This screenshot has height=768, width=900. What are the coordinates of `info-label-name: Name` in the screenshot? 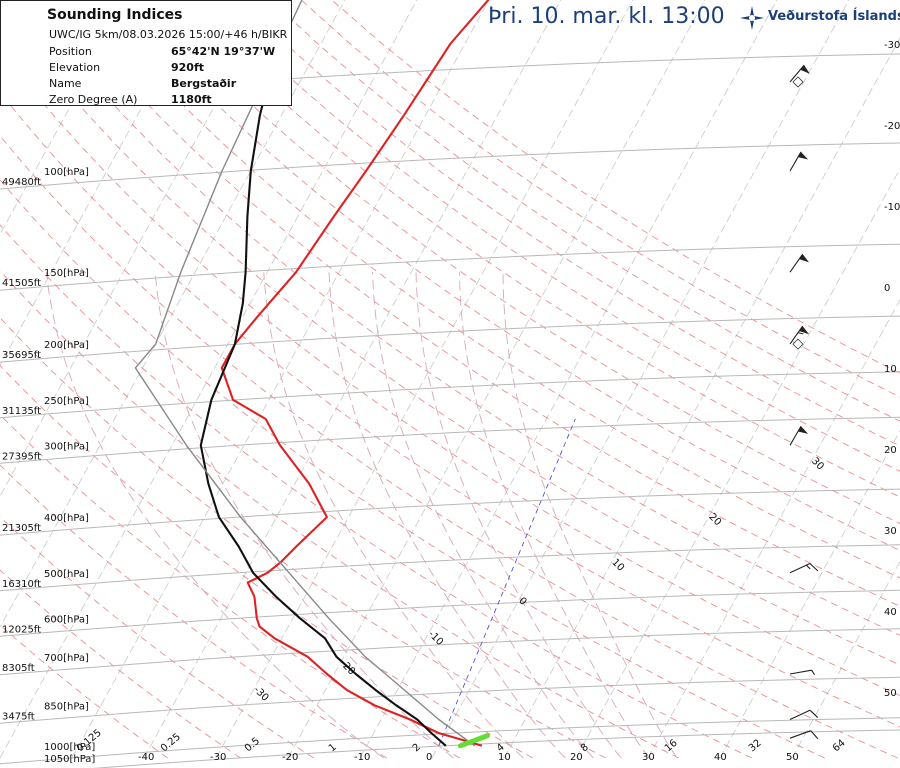 It's located at (65, 83).